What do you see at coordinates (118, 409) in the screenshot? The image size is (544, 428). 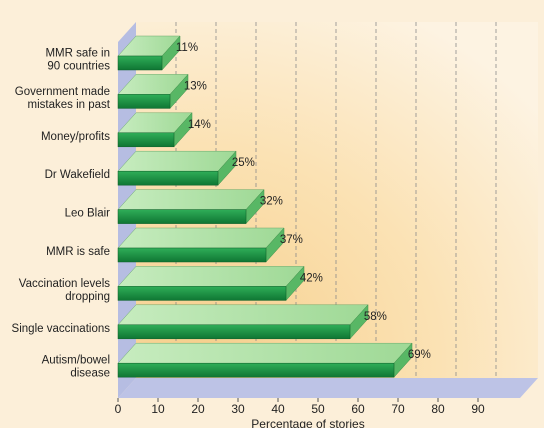 I see `x-tick-label: 0` at bounding box center [118, 409].